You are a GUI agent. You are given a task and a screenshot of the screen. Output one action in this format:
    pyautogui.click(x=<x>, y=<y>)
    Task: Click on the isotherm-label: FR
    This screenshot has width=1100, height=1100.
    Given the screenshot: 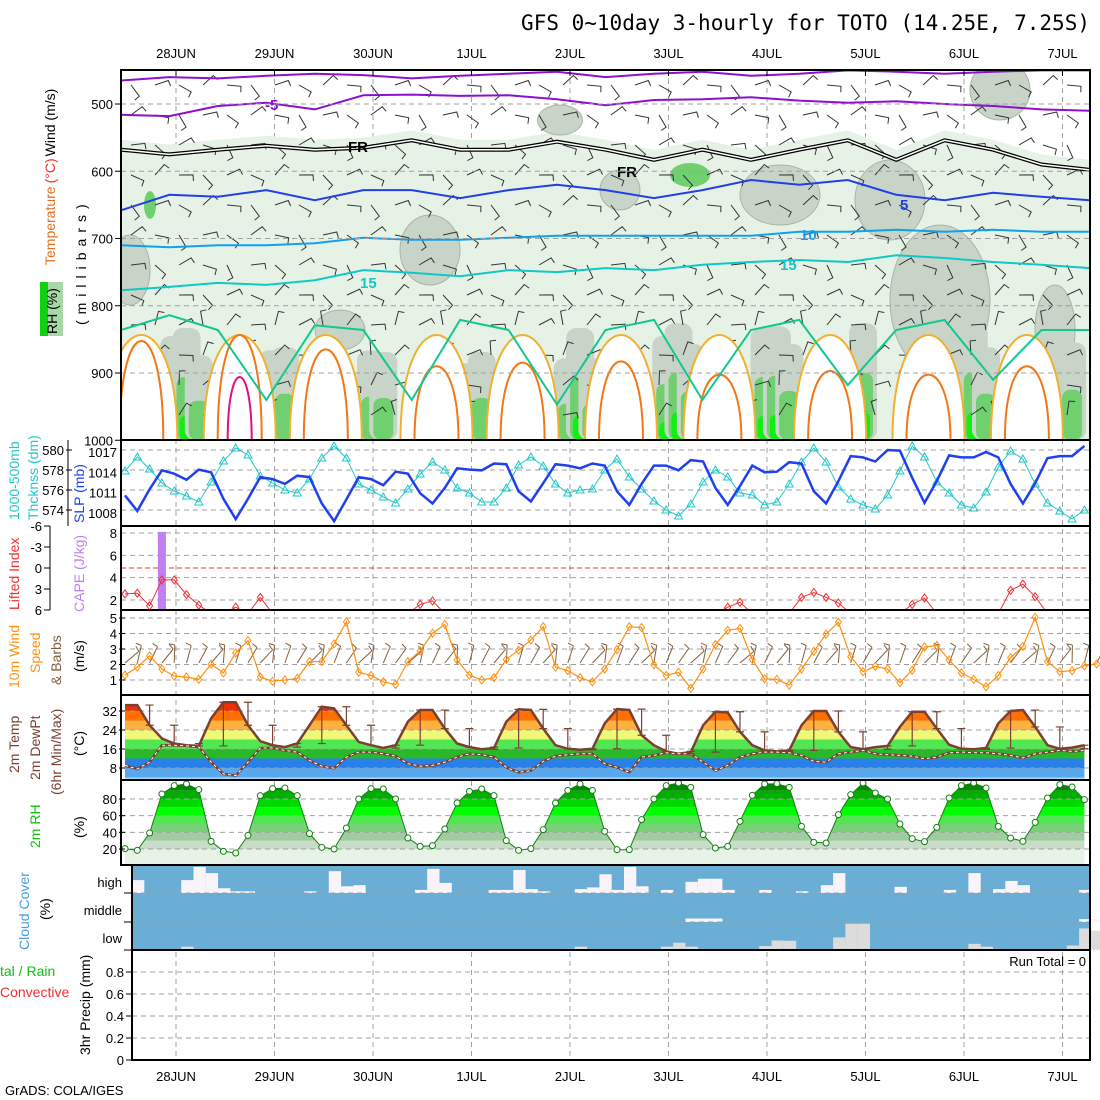 What is the action you would take?
    pyautogui.click(x=358, y=147)
    